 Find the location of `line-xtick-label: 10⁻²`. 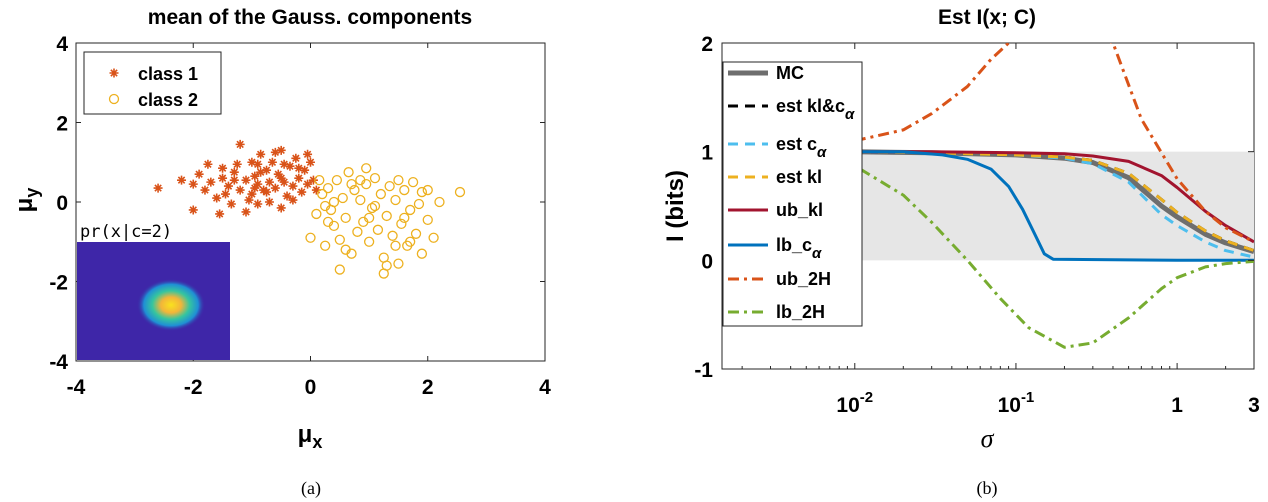

line-xtick-label: 10⁻² is located at coordinates (854, 403).